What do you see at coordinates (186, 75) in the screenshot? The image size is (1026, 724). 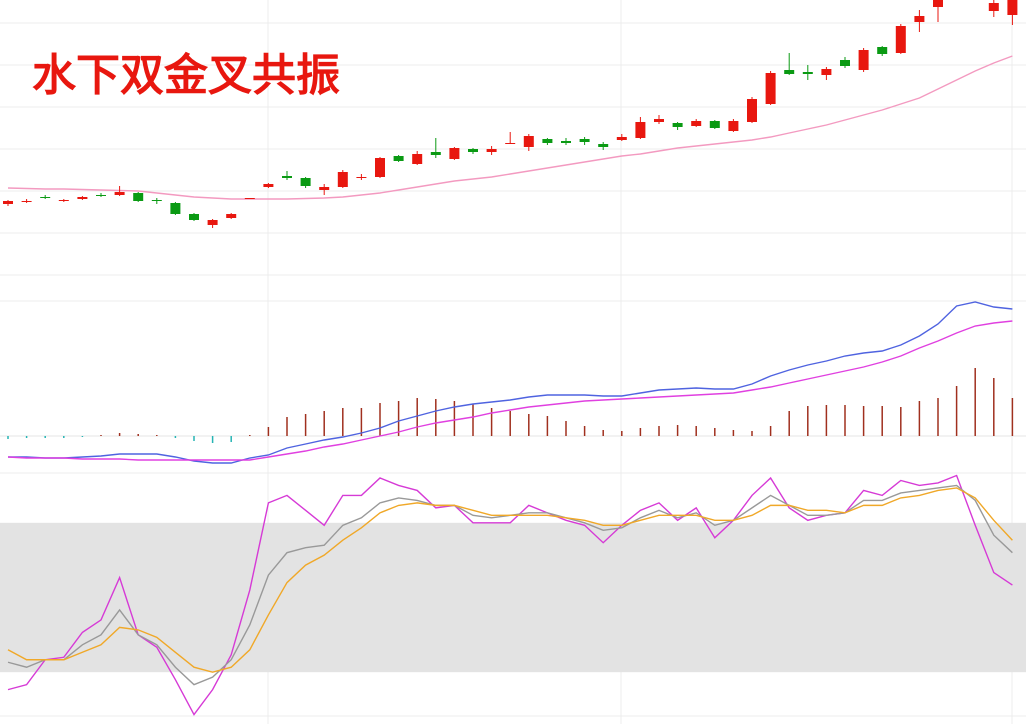 I see `chart-title: 水下双金叉共振` at bounding box center [186, 75].